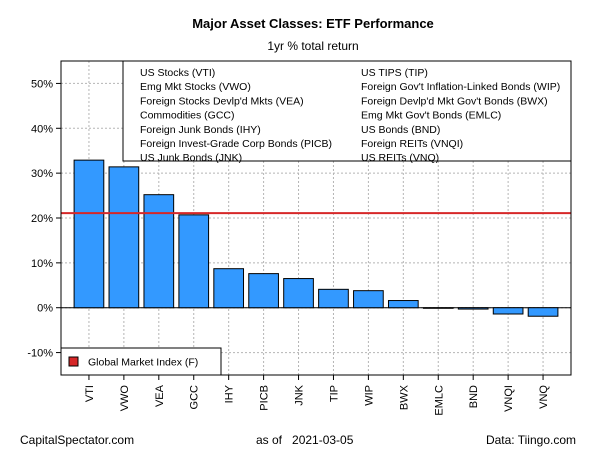 The image size is (600, 450). What do you see at coordinates (124, 237) in the screenshot?
I see `bar-vwo` at bounding box center [124, 237].